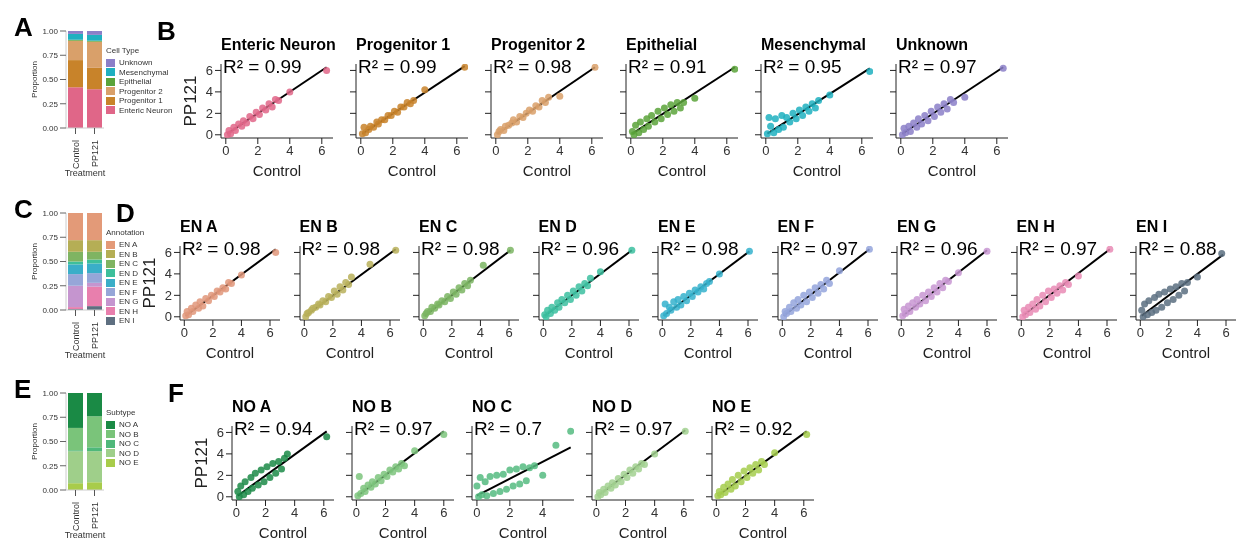  What do you see at coordinates (23, 209) in the screenshot?
I see `text: C` at bounding box center [23, 209].